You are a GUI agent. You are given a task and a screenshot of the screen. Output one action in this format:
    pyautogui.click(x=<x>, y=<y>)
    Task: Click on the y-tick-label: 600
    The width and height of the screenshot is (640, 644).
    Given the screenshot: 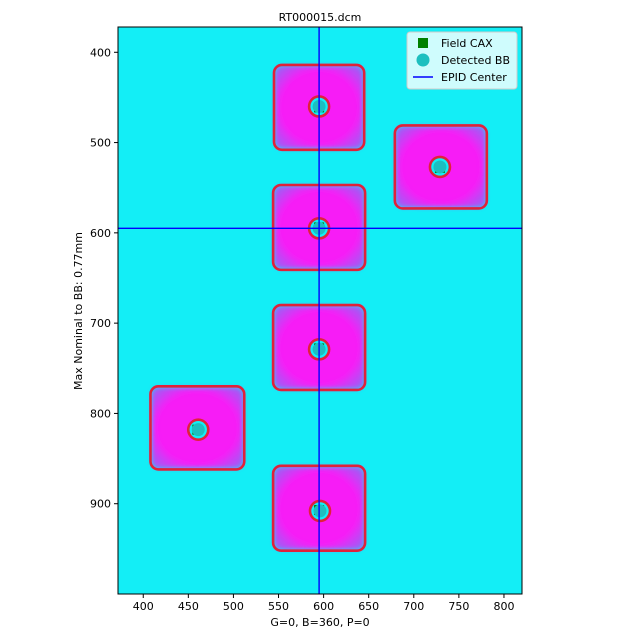 What is the action you would take?
    pyautogui.click(x=100, y=233)
    